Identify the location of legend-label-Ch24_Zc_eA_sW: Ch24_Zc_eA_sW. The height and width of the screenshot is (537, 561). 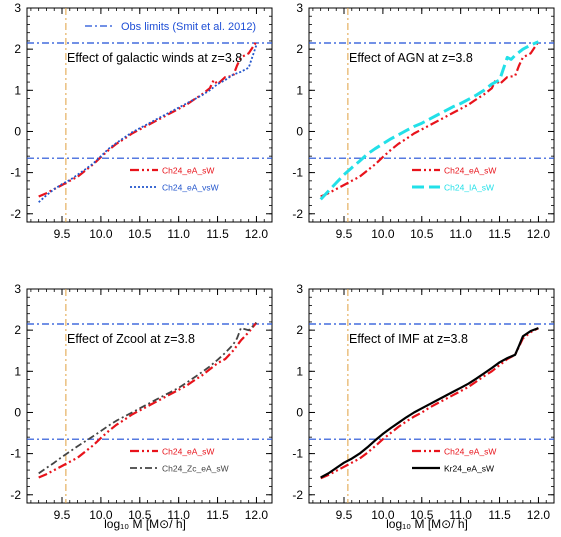
(195, 469).